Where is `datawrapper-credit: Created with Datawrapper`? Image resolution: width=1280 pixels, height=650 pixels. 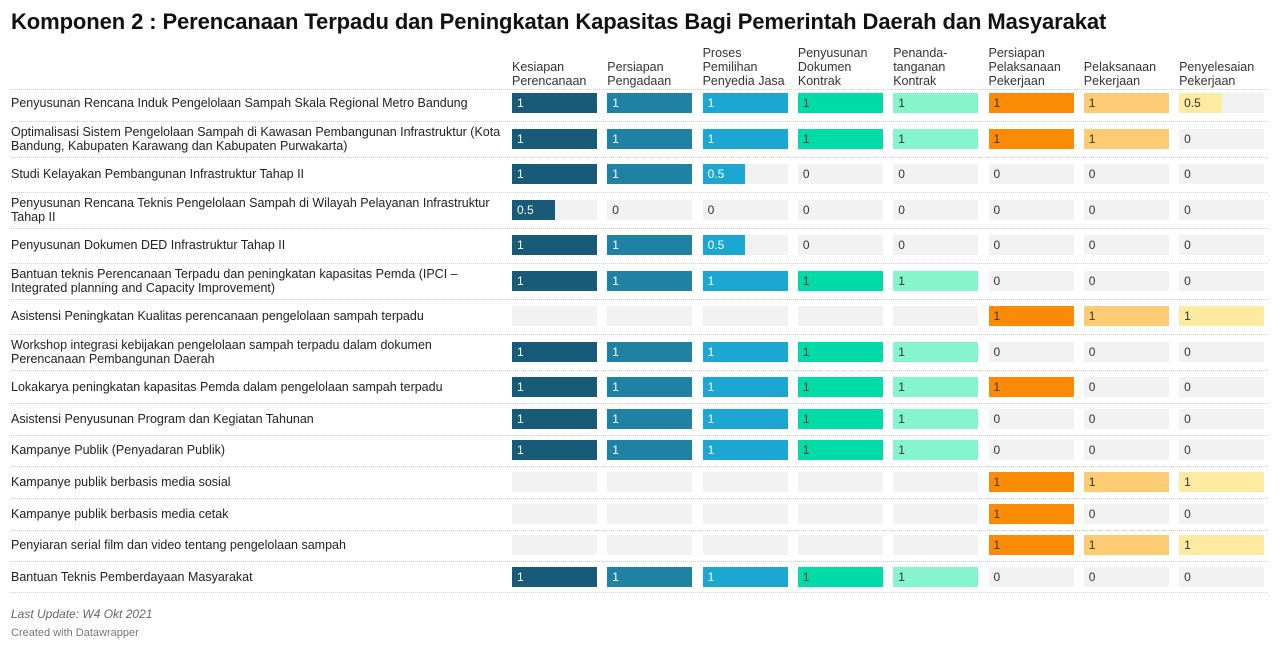
datawrapper-credit: Created with Datawrapper is located at coordinates (75, 633).